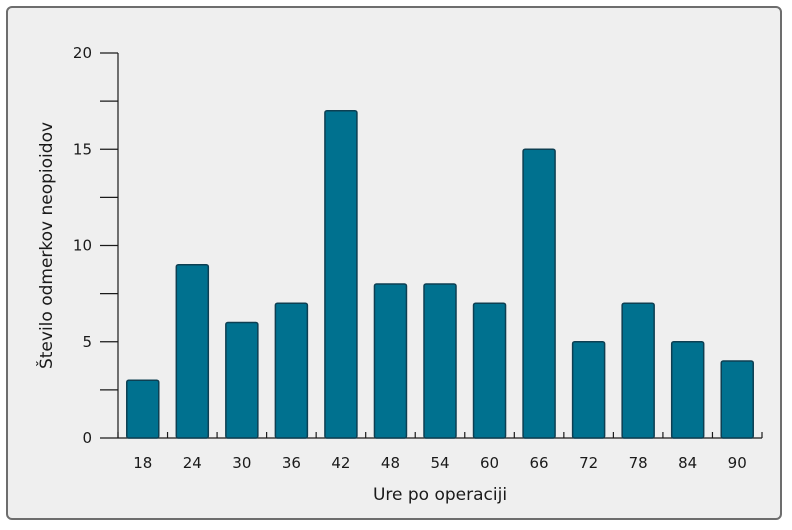 This screenshot has width=792, height=530. I want to click on y-axis-title: Število odmerkov neopioidov, so click(46, 245).